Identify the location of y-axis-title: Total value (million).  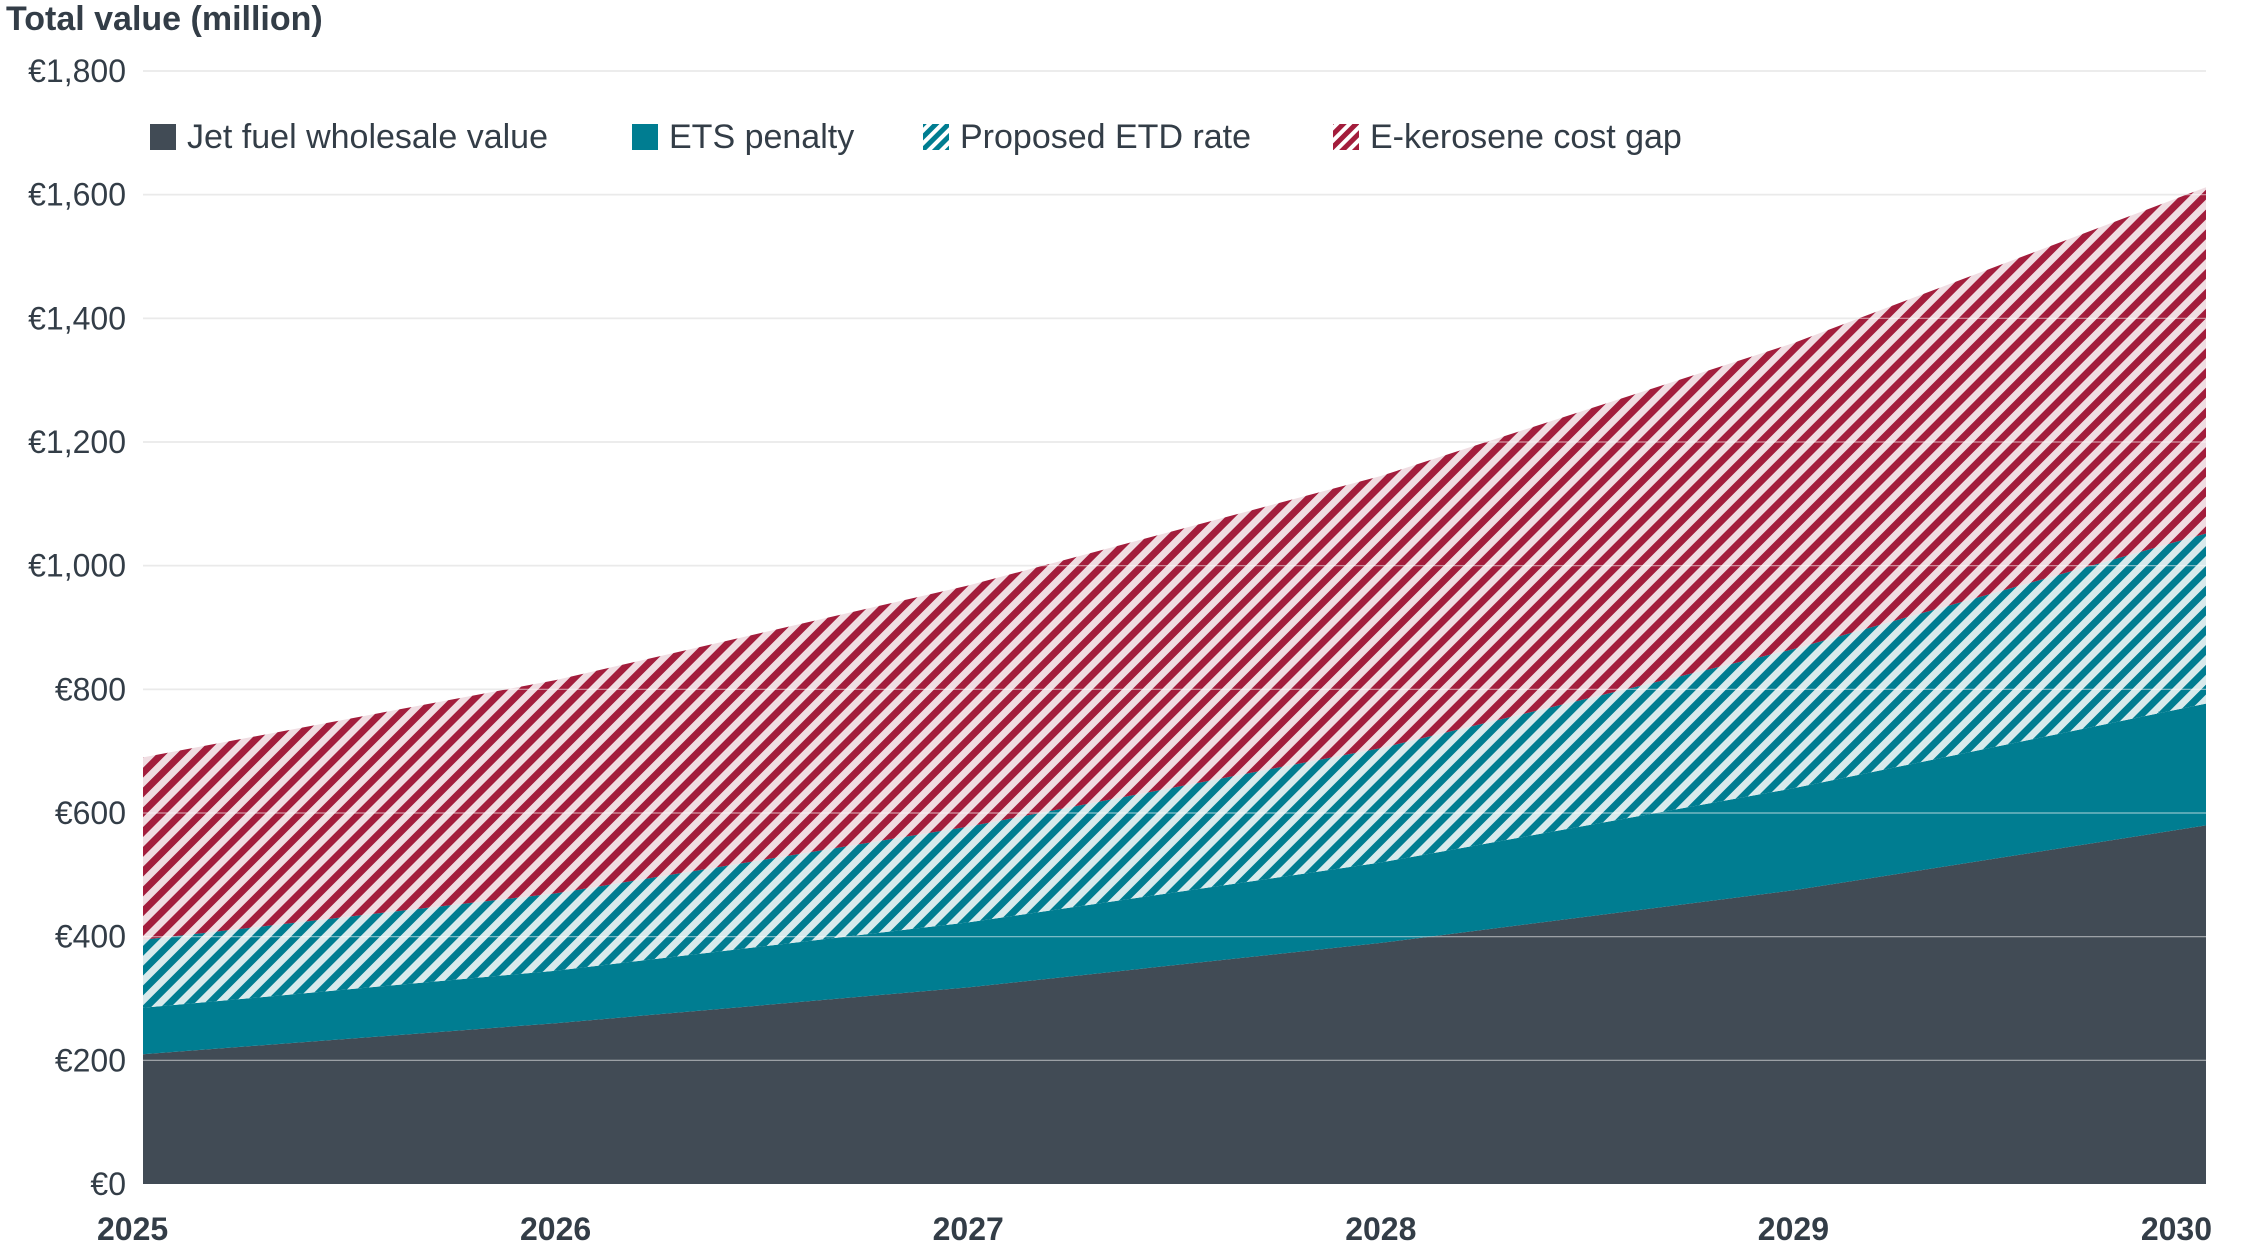
(164, 19).